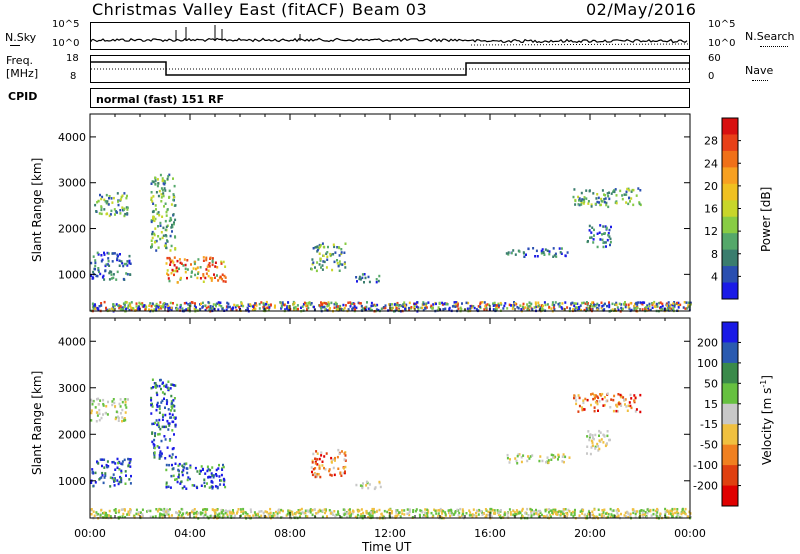 This screenshot has height=554, width=800. Describe the element at coordinates (760, 80) in the screenshot. I see `nave-line` at that location.